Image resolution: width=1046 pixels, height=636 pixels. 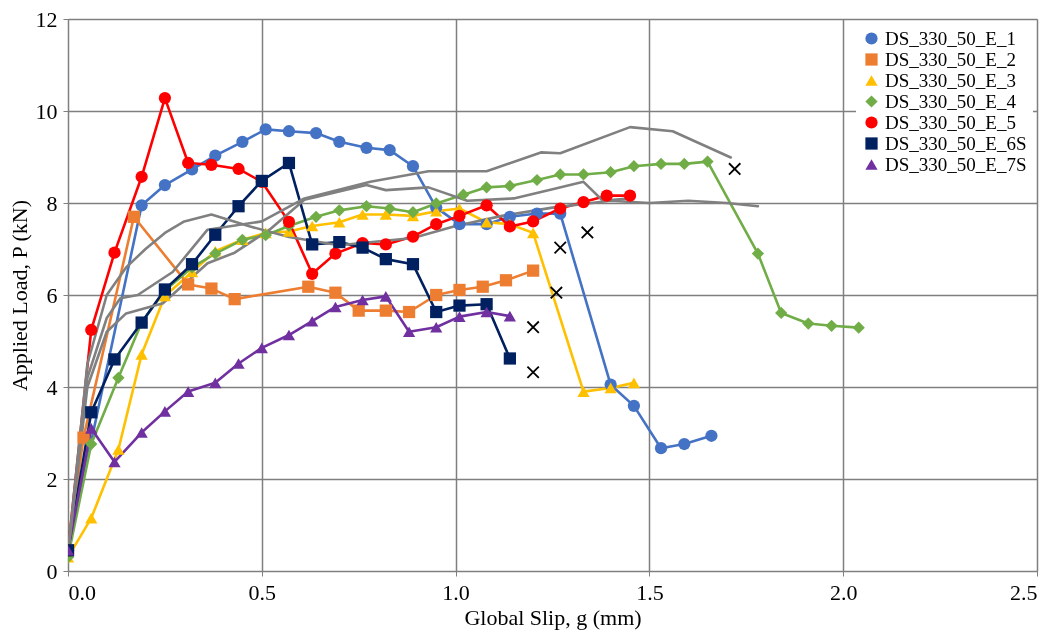 I want to click on y-tick-label: 4, so click(x=52, y=387).